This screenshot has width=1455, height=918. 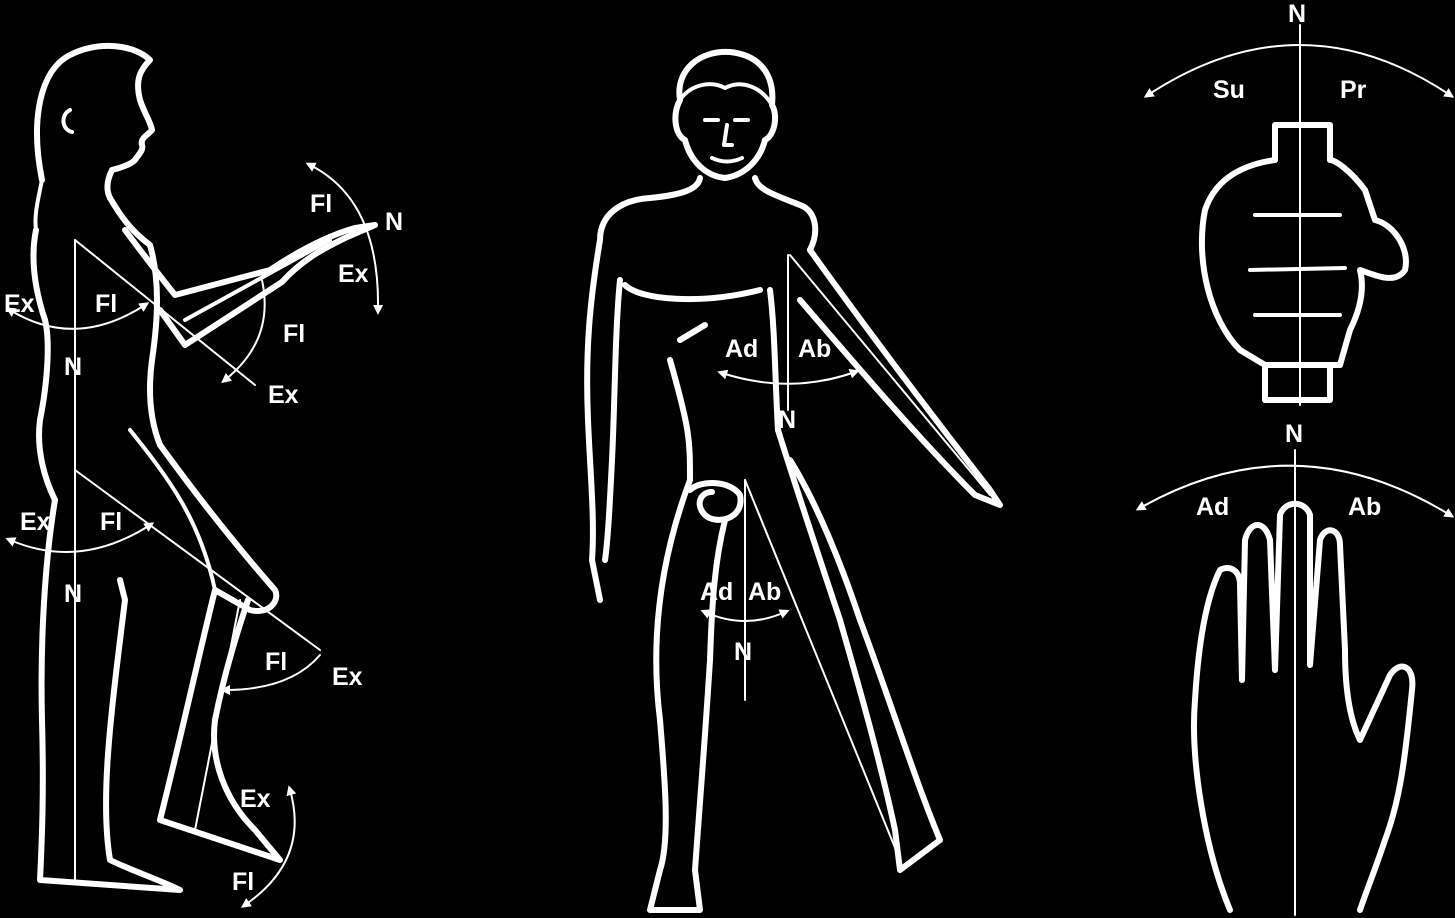 What do you see at coordinates (73, 594) in the screenshot?
I see `side-hip-n-label: N` at bounding box center [73, 594].